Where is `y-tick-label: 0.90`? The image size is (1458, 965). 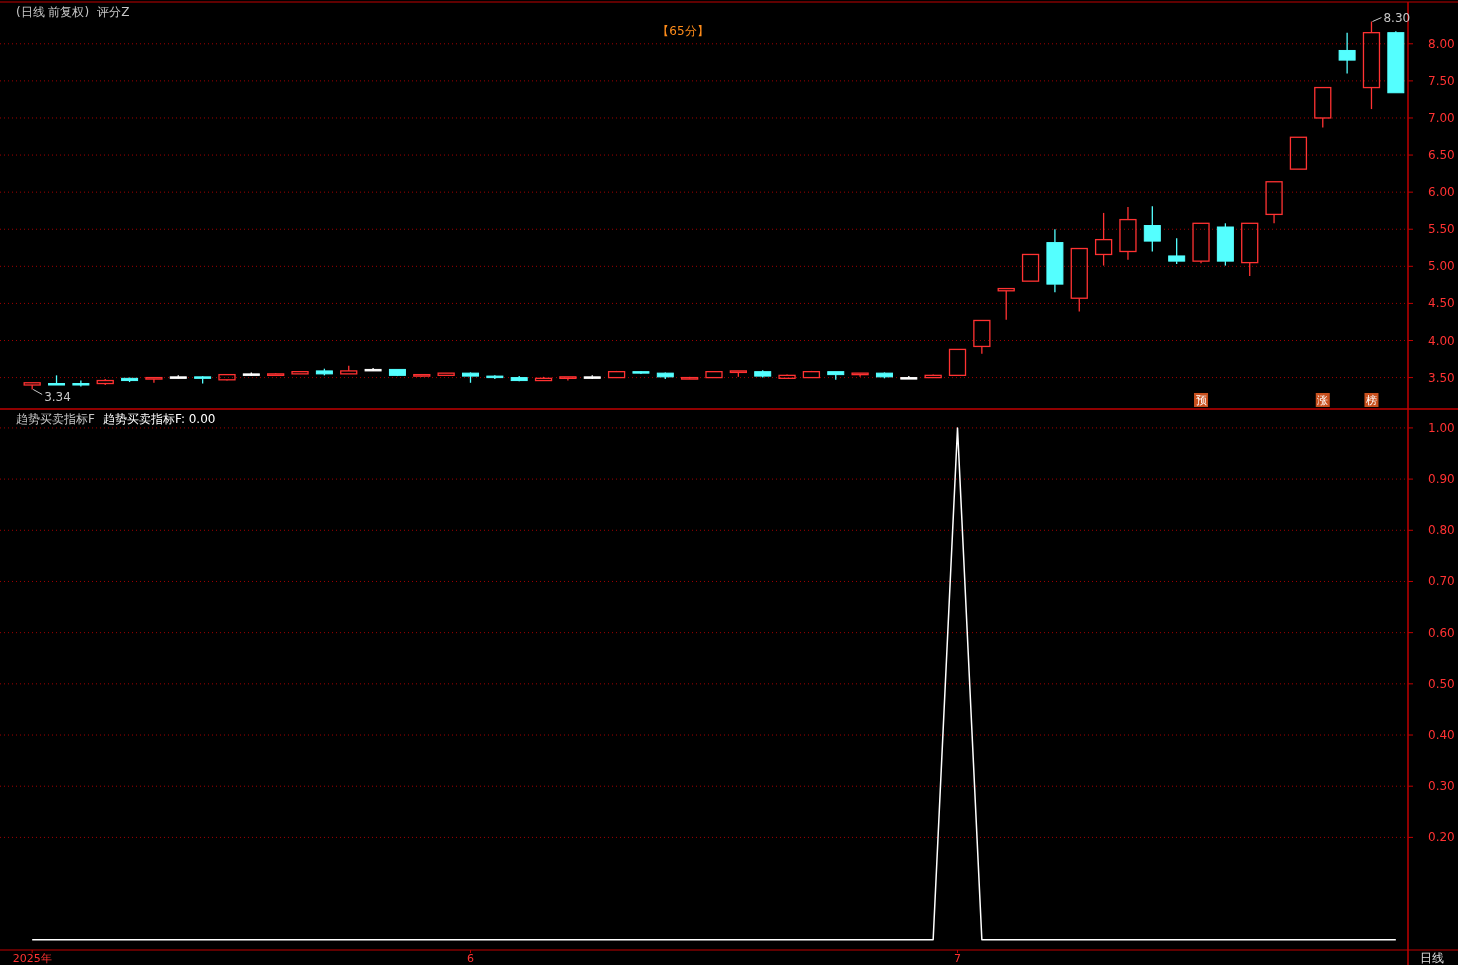
y-tick-label: 0.90 is located at coordinates (1441, 479).